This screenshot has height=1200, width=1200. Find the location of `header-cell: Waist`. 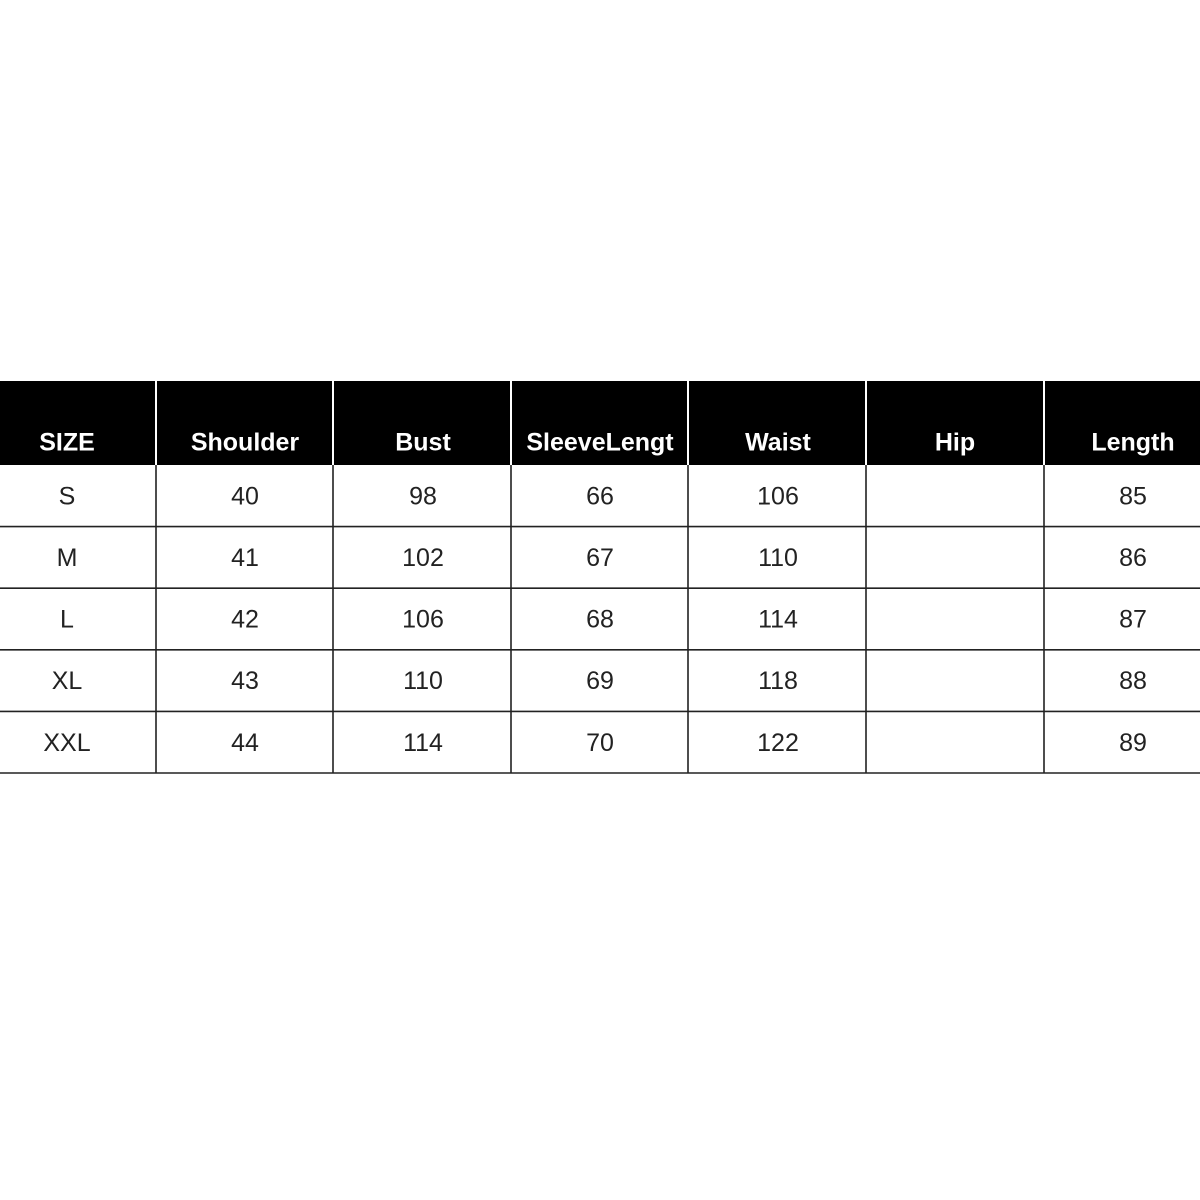

header-cell: Waist is located at coordinates (778, 443).